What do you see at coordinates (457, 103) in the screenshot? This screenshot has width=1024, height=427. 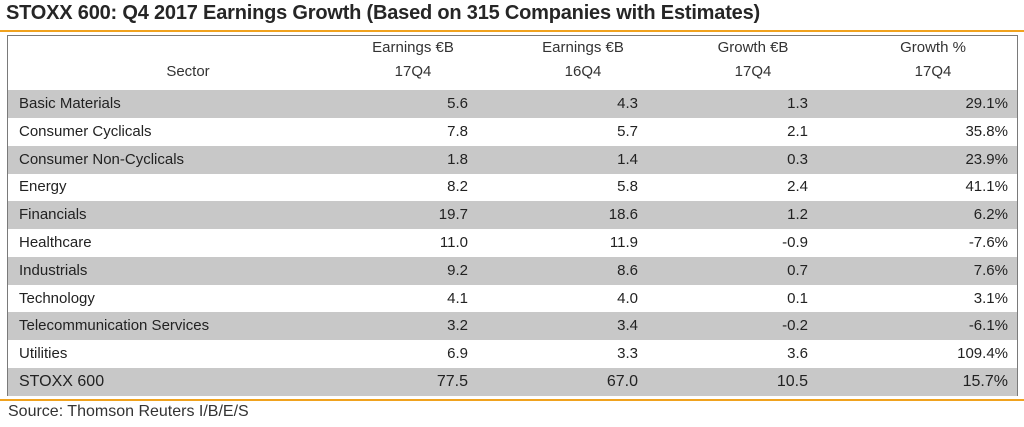 I see `value-cell: 5.6` at bounding box center [457, 103].